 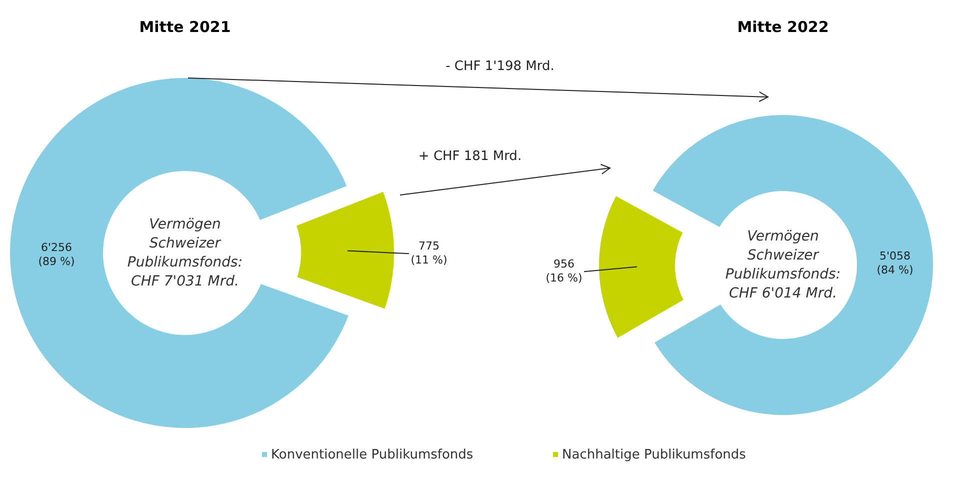 What do you see at coordinates (783, 265) in the screenshot?
I see `text: Vermögen Schweizer Publikumsfonds: CHF 6'014 Mrd.` at bounding box center [783, 265].